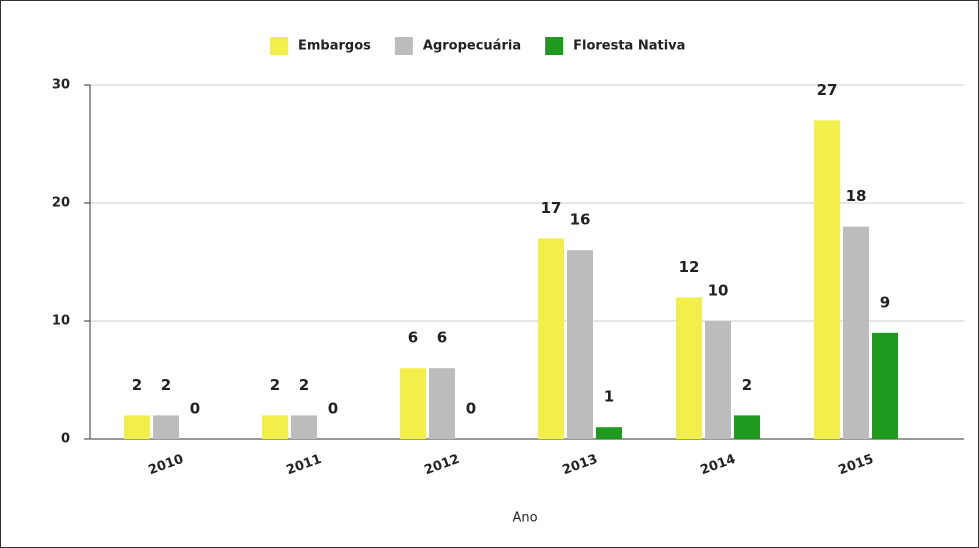  What do you see at coordinates (472, 46) in the screenshot?
I see `legend-label: Agropecuária` at bounding box center [472, 46].